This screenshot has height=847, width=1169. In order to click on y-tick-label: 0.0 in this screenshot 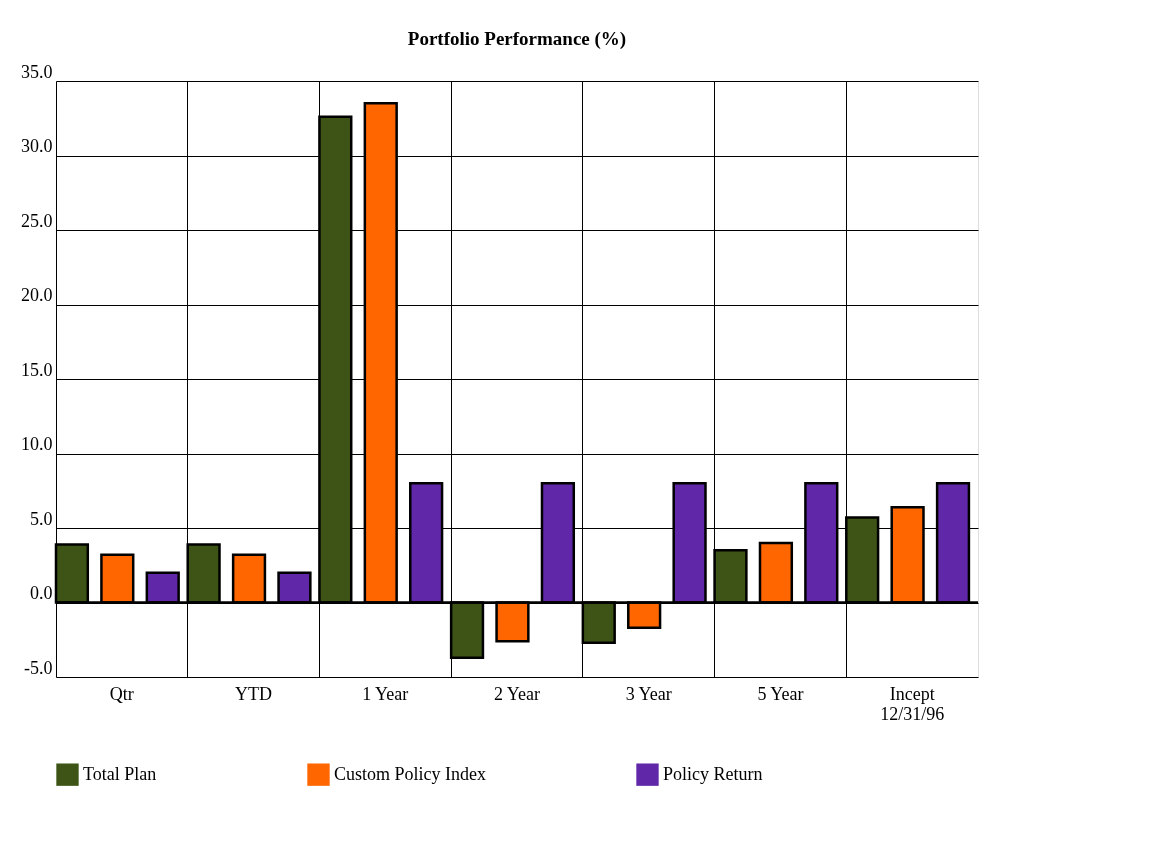, I will do `click(41, 593)`.